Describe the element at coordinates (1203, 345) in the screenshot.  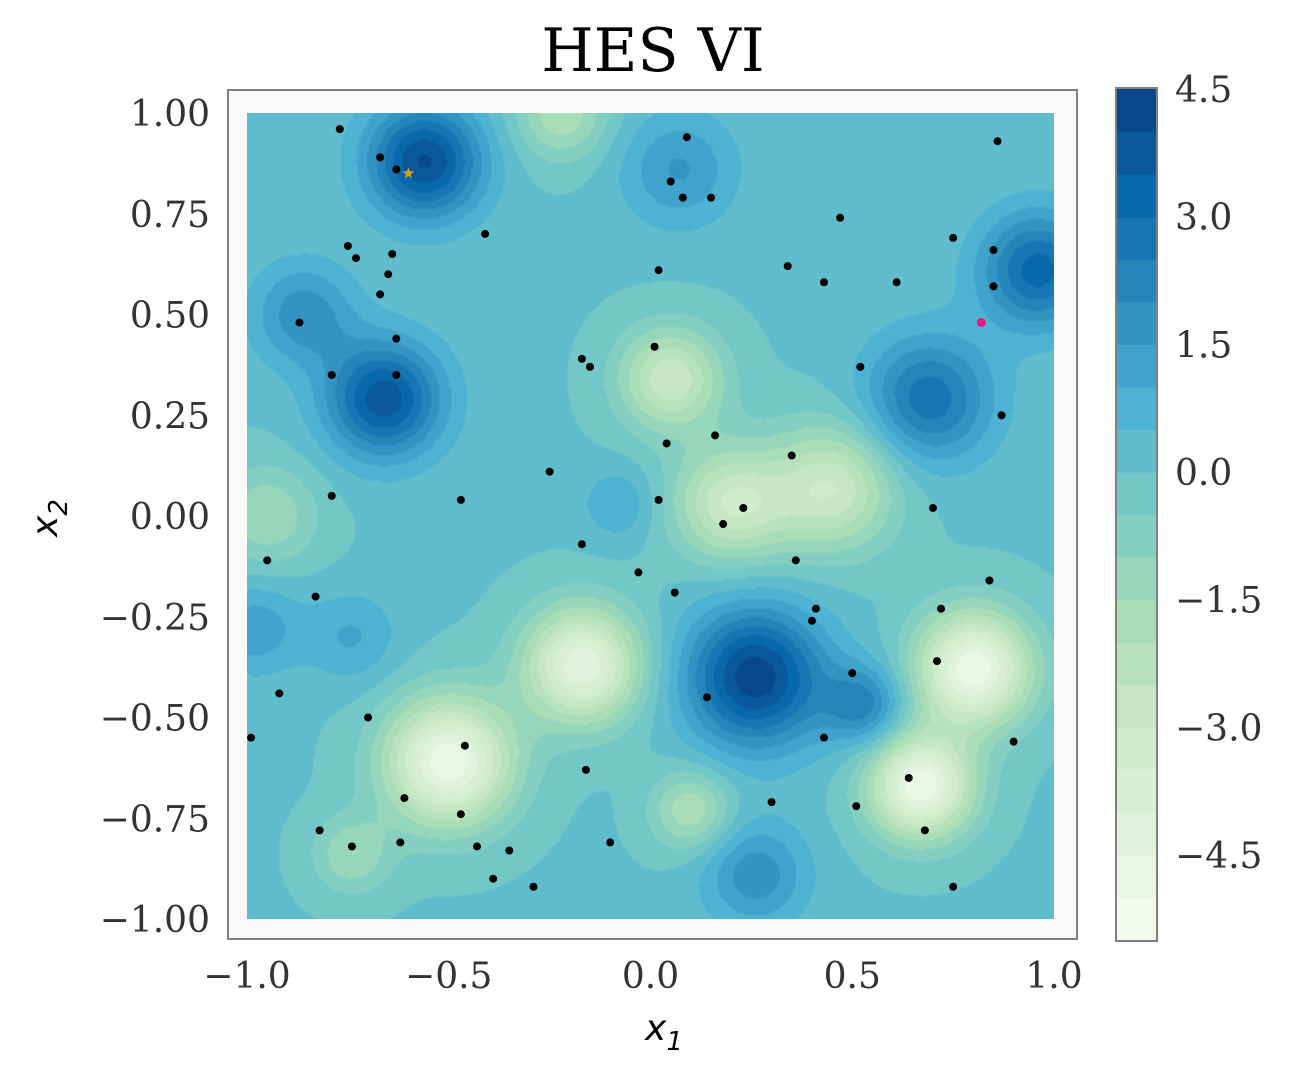
I see `colorbar-tick-label: 1.5` at that location.